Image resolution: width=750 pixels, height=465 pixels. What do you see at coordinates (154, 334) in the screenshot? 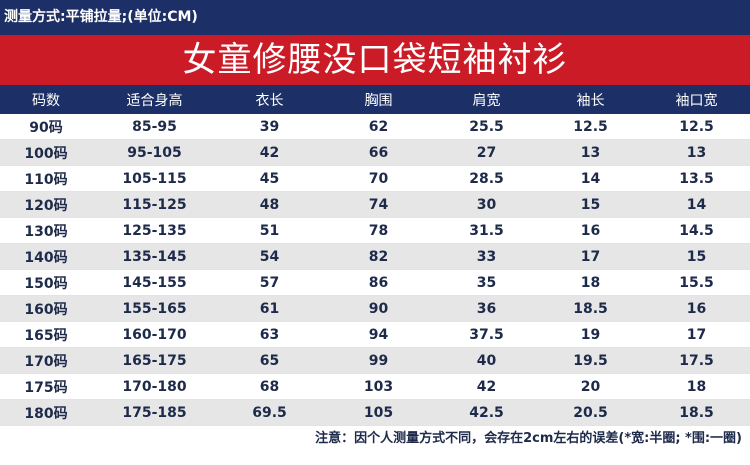
I see `table-cell: 160-170` at bounding box center [154, 334].